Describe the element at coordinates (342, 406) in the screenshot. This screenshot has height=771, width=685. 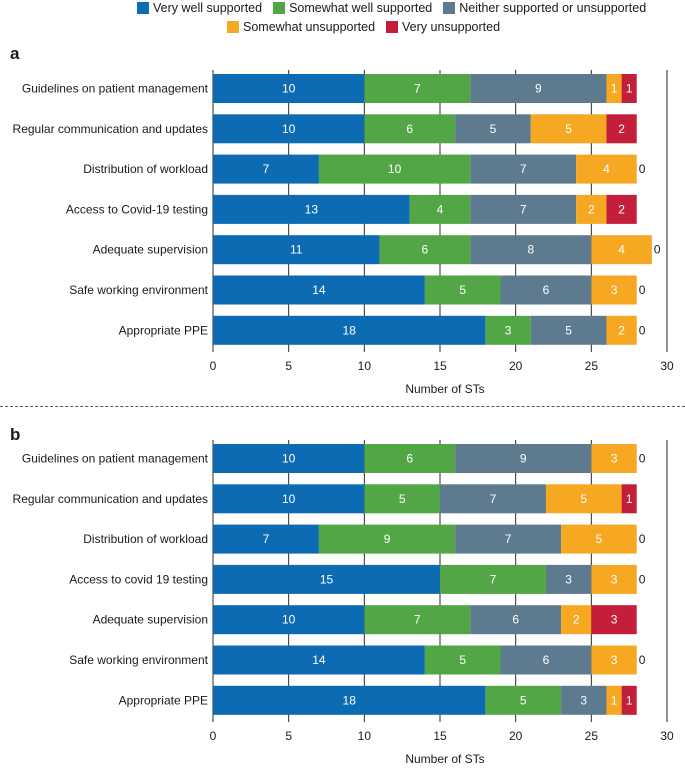
I see `panel-divider` at that location.